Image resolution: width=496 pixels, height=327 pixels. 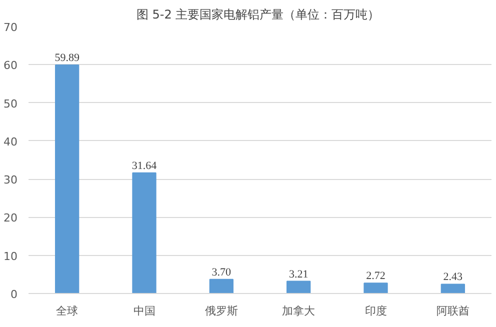 What do you see at coordinates (11, 180) in the screenshot?
I see `y-tick-label: 30` at bounding box center [11, 180].